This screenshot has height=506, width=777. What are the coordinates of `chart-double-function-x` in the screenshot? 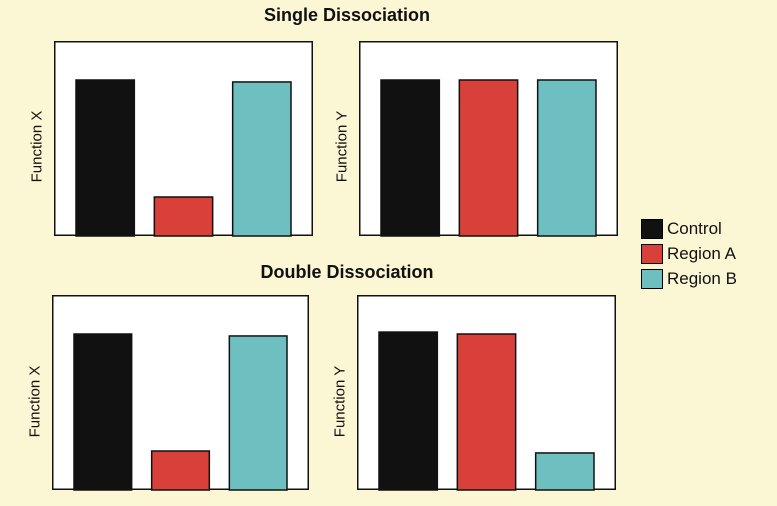 It's located at (180, 393).